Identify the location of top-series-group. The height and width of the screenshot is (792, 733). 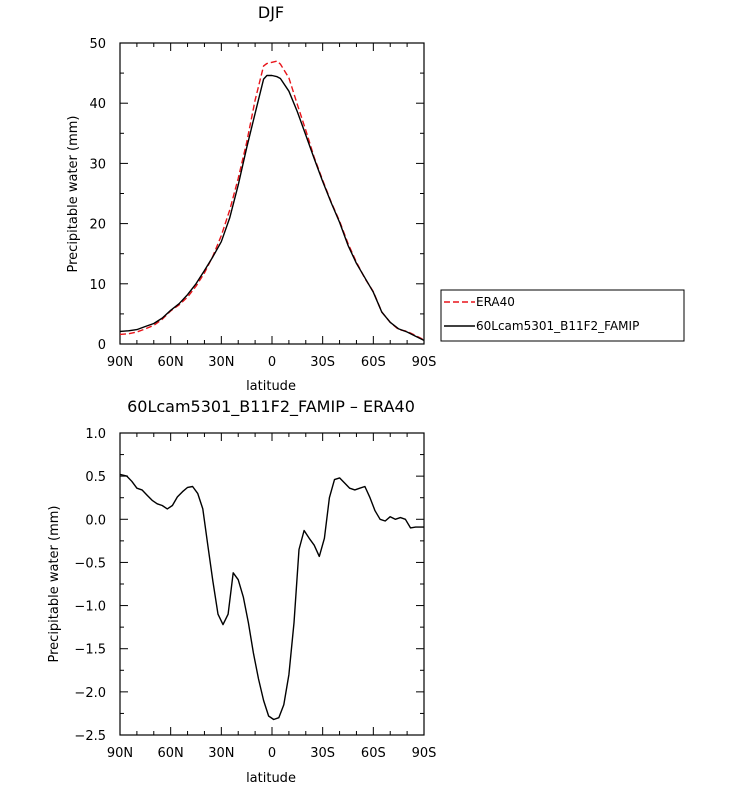
(272, 201).